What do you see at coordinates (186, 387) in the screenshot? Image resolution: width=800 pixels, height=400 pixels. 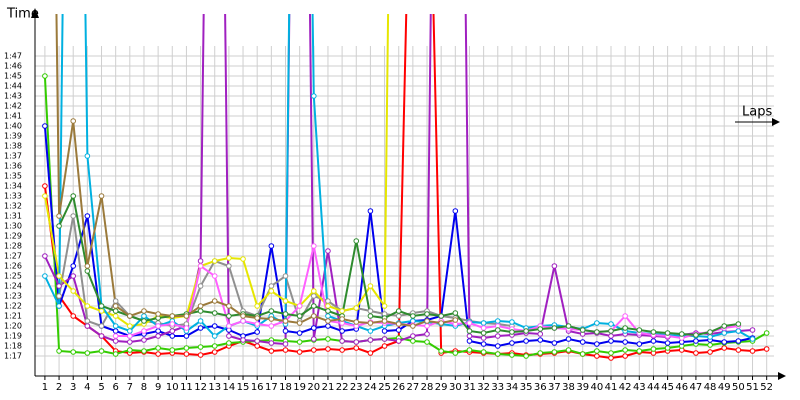 I see `x-tick-label: 11` at bounding box center [186, 387].